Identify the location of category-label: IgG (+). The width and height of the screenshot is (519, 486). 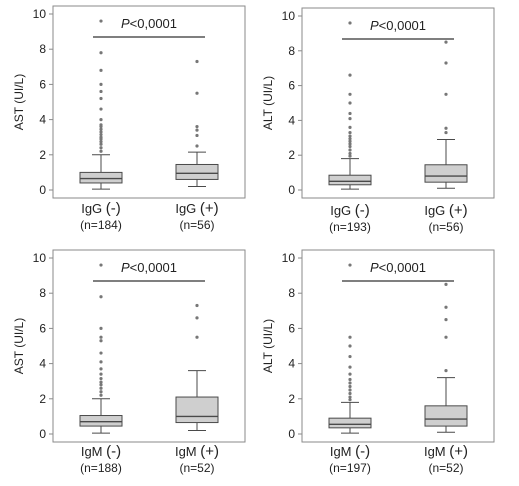
(196, 208).